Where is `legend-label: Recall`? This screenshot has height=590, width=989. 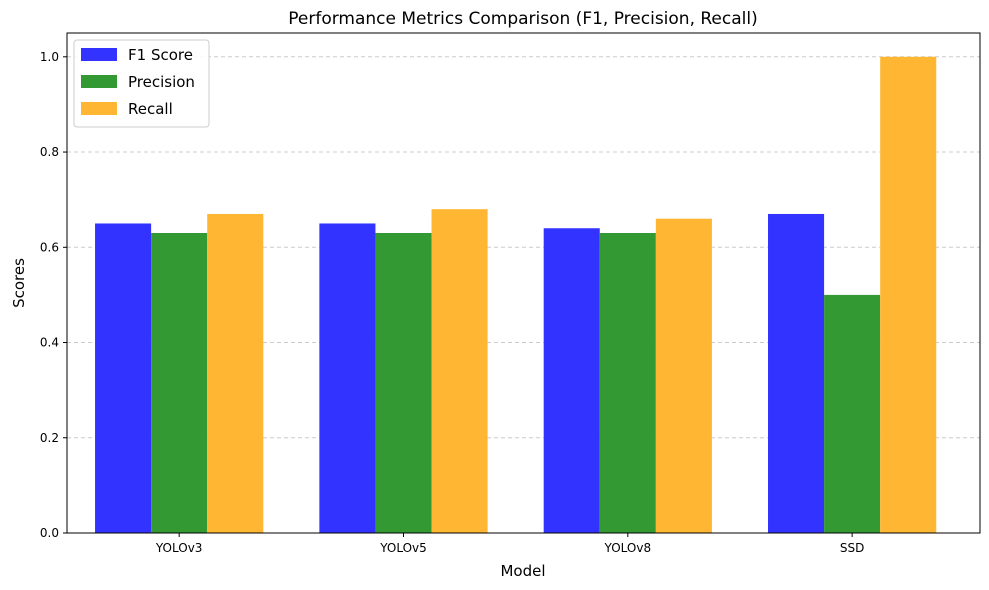 legend-label: Recall is located at coordinates (150, 109).